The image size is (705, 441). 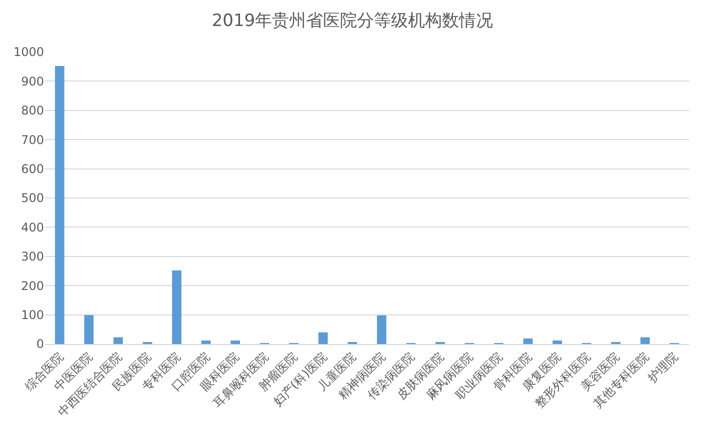 What do you see at coordinates (32, 227) in the screenshot?
I see `y-tick-label: 400` at bounding box center [32, 227].